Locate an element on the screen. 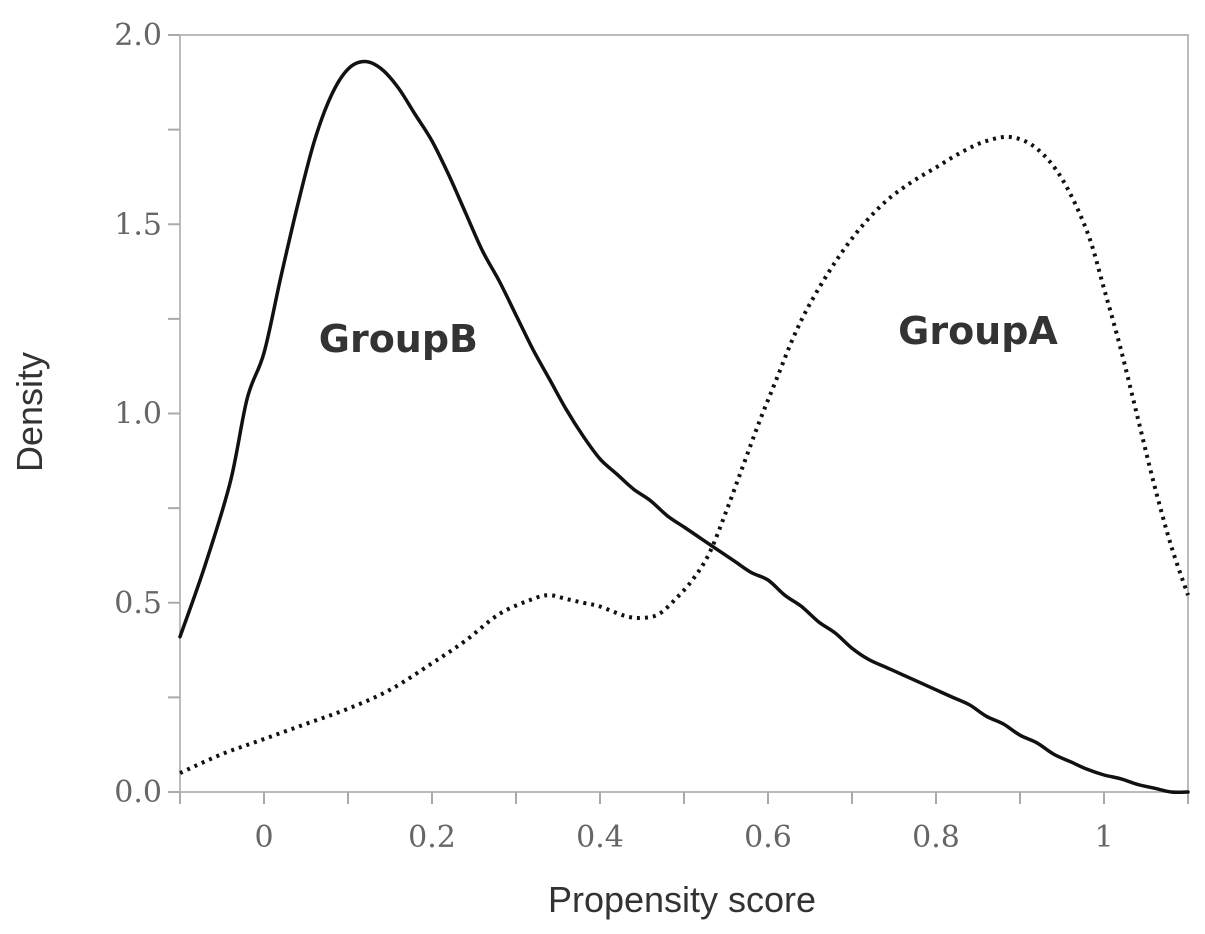 Image resolution: width=1205 pixels, height=934 pixels. series-annotations: GroupB GroupA is located at coordinates (689, 335).